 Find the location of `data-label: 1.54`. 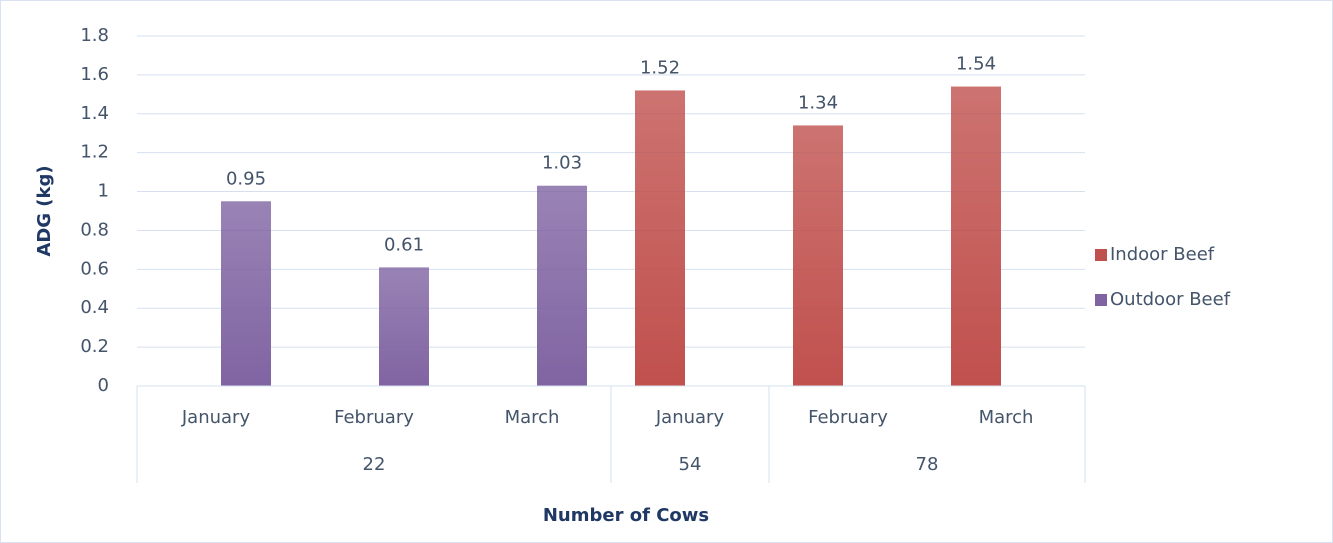

data-label: 1.54 is located at coordinates (976, 64).